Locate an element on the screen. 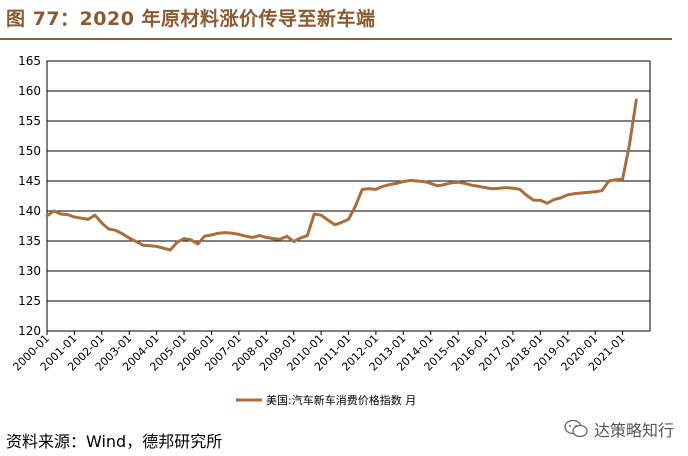  y-tick-label: 145 is located at coordinates (29, 181).